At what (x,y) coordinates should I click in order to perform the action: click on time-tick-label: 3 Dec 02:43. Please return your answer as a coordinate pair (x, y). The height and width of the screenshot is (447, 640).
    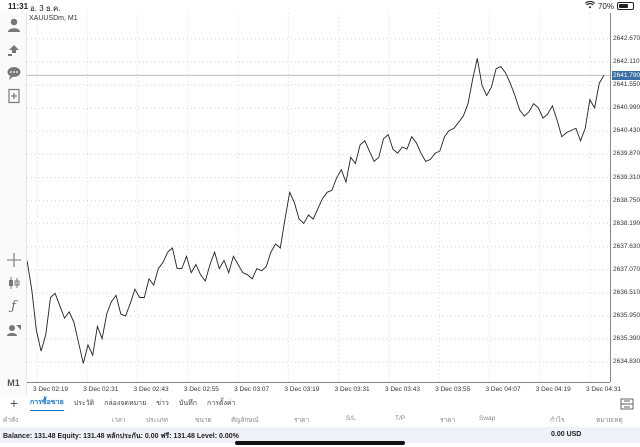
    Looking at the image, I should click on (151, 389).